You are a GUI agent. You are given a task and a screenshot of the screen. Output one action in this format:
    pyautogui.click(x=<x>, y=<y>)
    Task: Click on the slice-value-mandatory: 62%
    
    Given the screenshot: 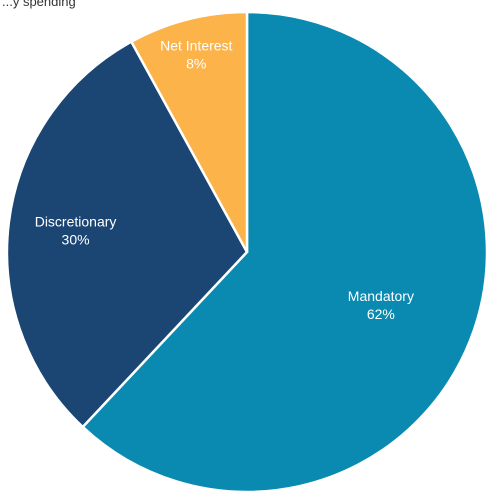 What is the action you would take?
    pyautogui.click(x=381, y=314)
    